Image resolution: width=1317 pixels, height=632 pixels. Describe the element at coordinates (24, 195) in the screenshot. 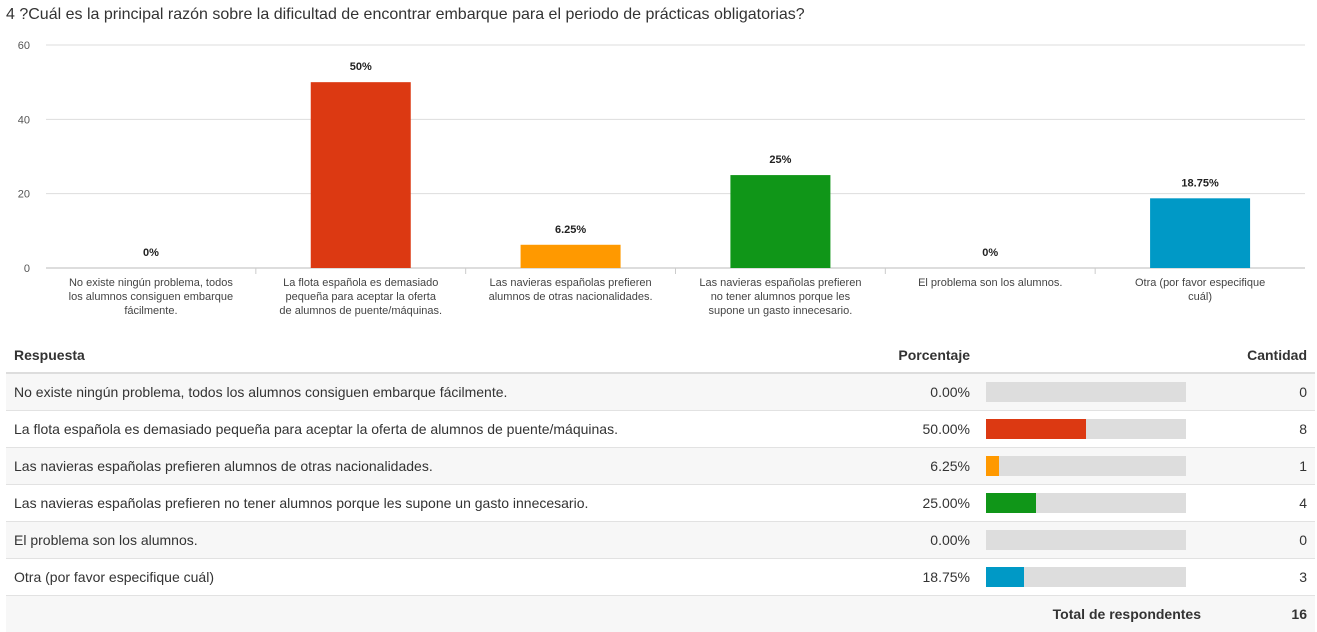

I see `y-tick-label: 20` at that location.